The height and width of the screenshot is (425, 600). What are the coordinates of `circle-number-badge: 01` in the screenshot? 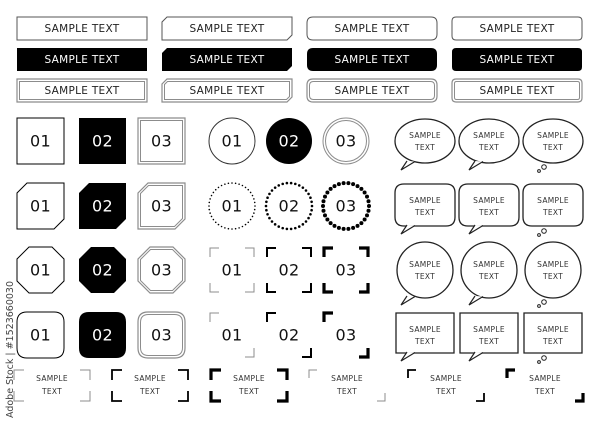 It's located at (232, 335).